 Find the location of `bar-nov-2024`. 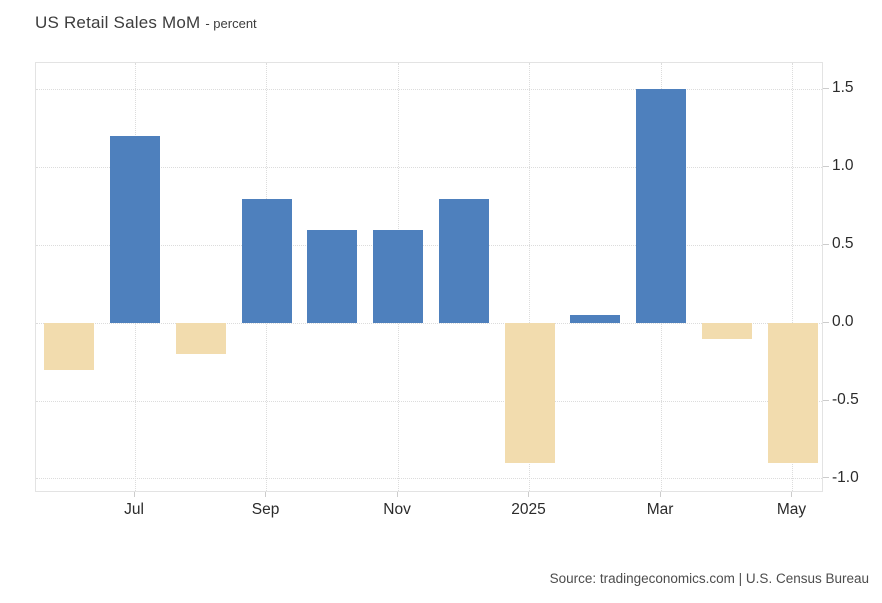

bar-nov-2024 is located at coordinates (398, 276).